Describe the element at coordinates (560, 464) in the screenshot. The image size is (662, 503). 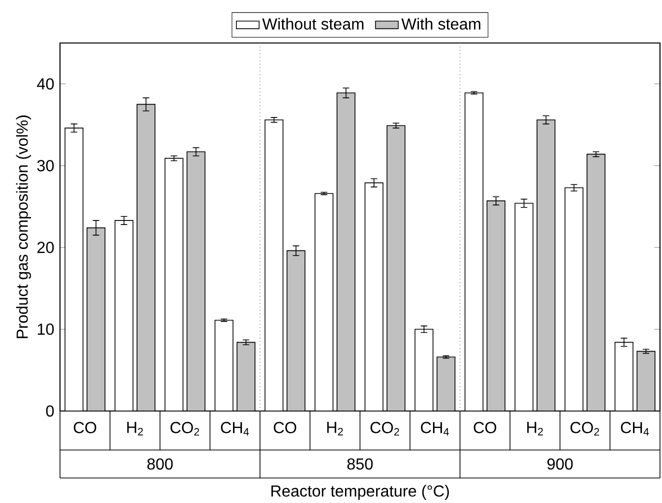
I see `text: 900` at that location.